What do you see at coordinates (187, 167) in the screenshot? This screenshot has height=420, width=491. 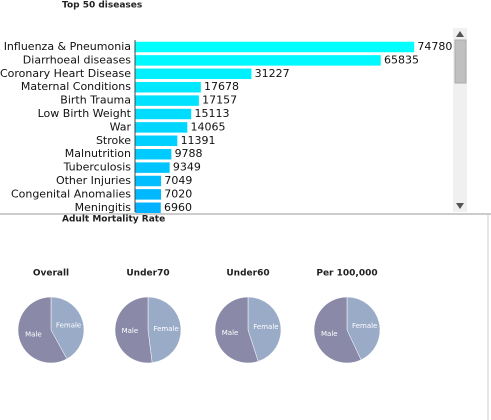 I see `value-label: 9349` at bounding box center [187, 167].